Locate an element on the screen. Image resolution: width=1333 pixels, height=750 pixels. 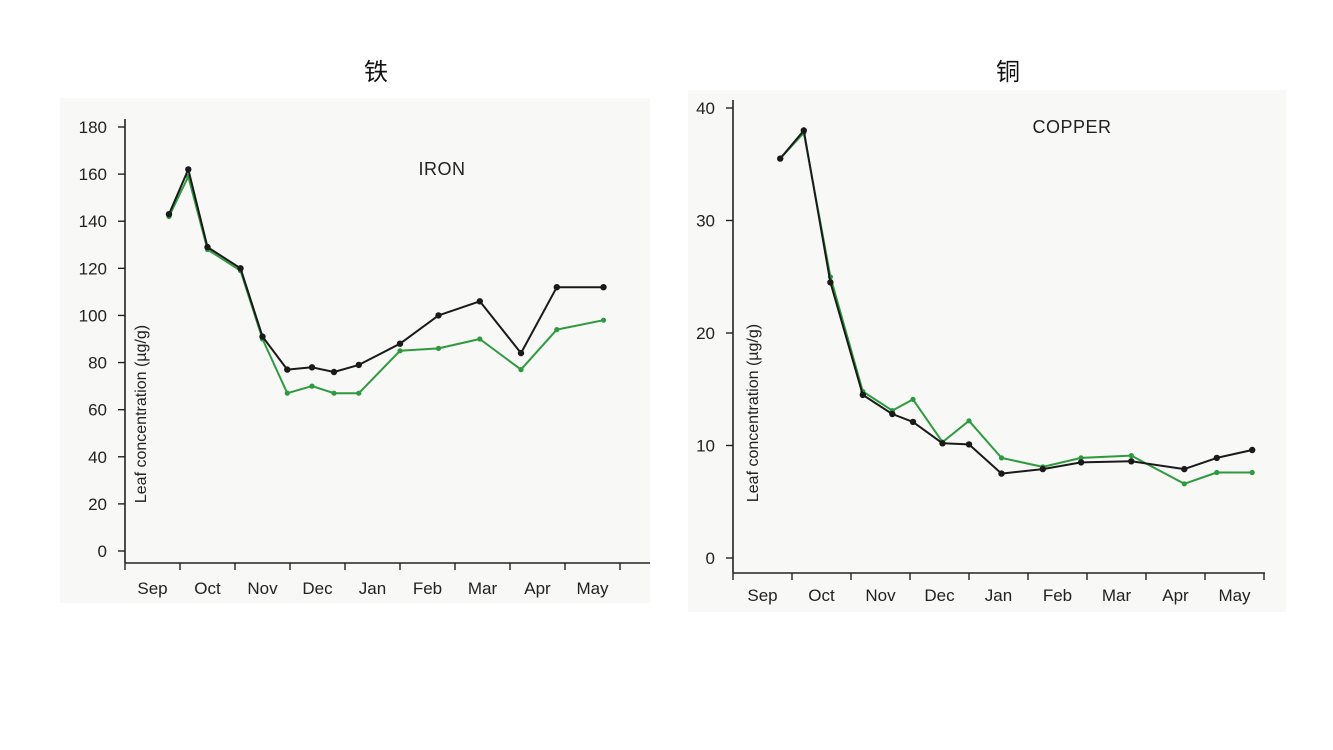
copper-chart-title: COPPER is located at coordinates (1071, 127).